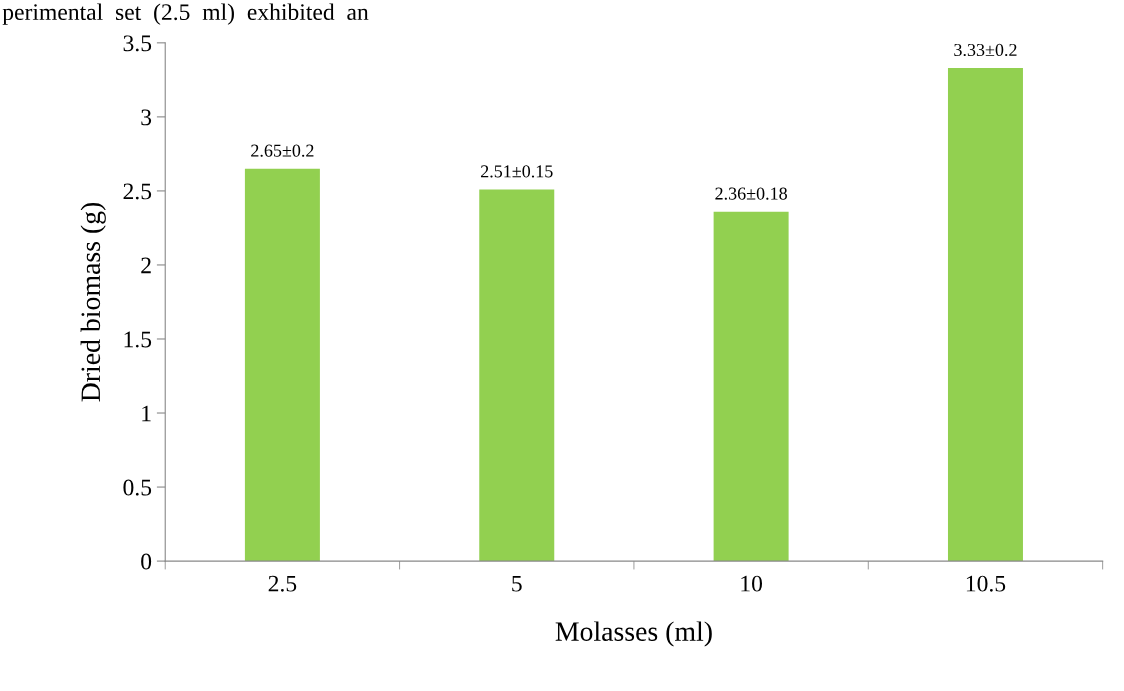 The width and height of the screenshot is (1124, 691). What do you see at coordinates (185, 14) in the screenshot?
I see `text: perimental set (2.5 ml) exhibited an` at bounding box center [185, 14].